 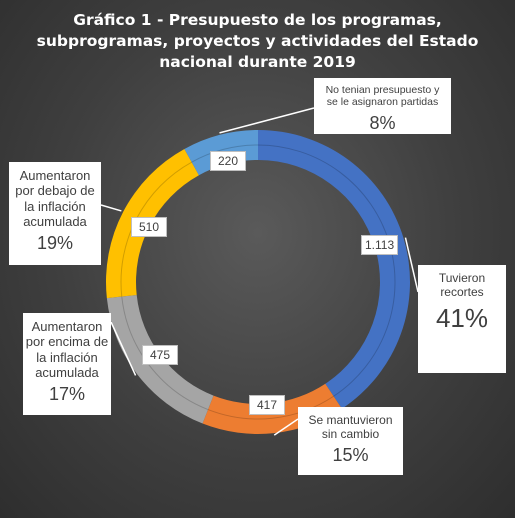 I want to click on value-label-sin_presupuesto: 220, so click(x=228, y=161).